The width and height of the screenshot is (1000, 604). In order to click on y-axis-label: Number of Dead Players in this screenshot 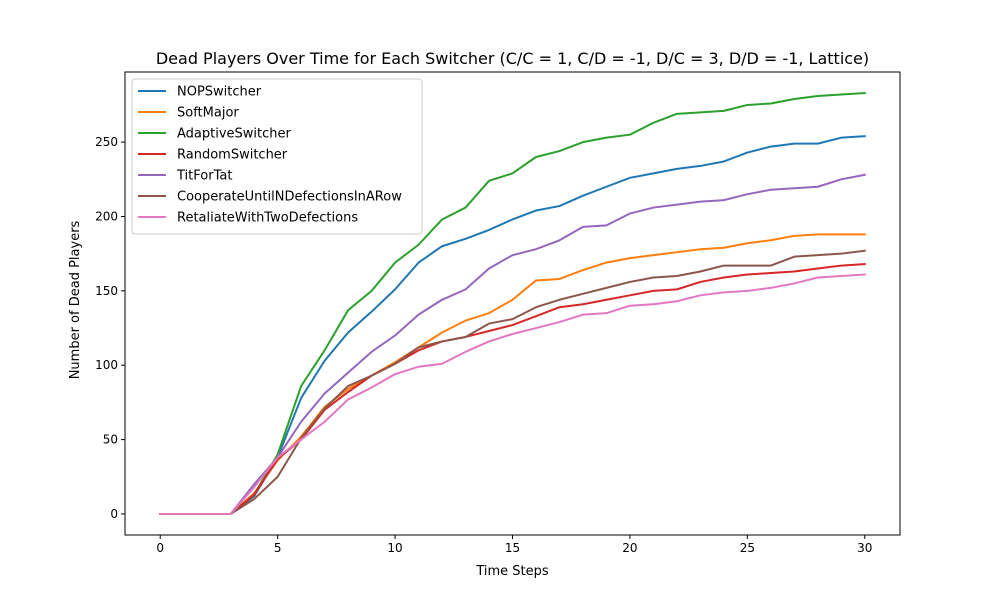, I will do `click(75, 299)`.